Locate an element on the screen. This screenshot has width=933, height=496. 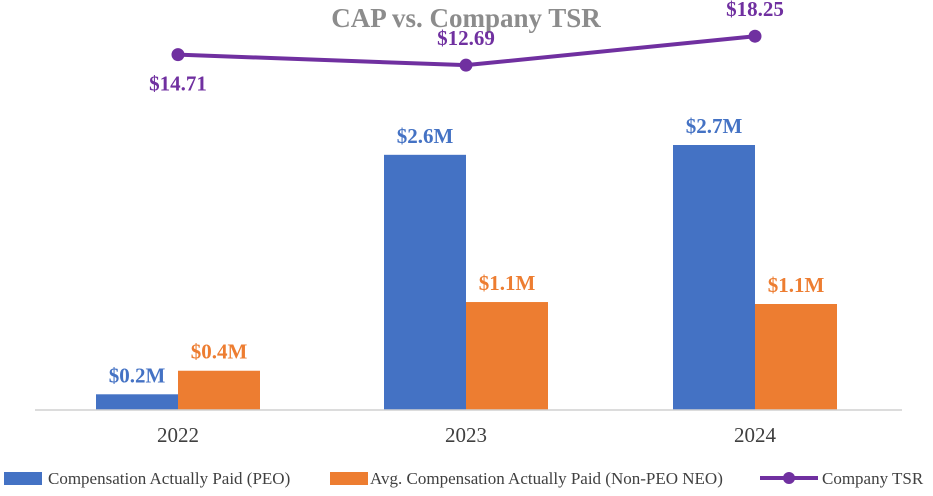
chart-title: CAP vs. Company TSR is located at coordinates (466, 18).